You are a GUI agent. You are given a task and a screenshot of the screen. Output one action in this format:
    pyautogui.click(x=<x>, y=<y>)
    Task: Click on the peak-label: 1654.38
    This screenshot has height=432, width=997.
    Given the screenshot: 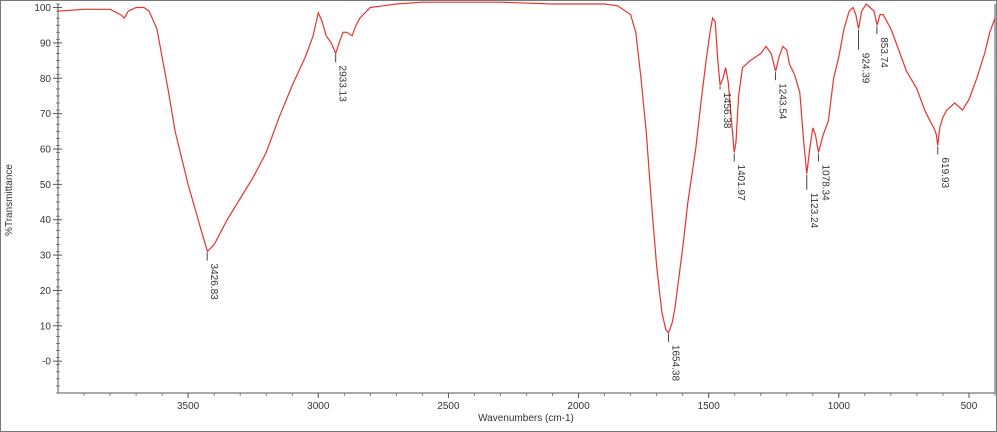 What is the action you would take?
    pyautogui.click(x=675, y=363)
    